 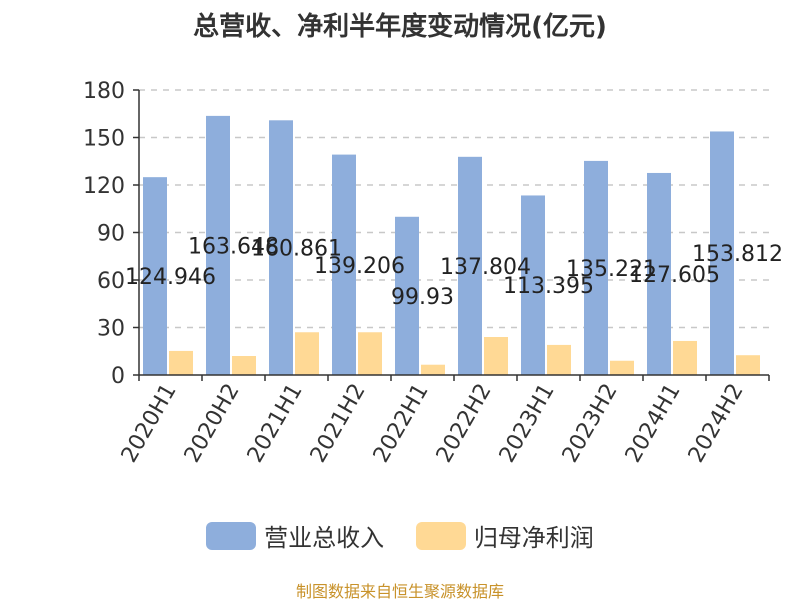 I want to click on x-tick-label: 2020H1, so click(x=149, y=423).